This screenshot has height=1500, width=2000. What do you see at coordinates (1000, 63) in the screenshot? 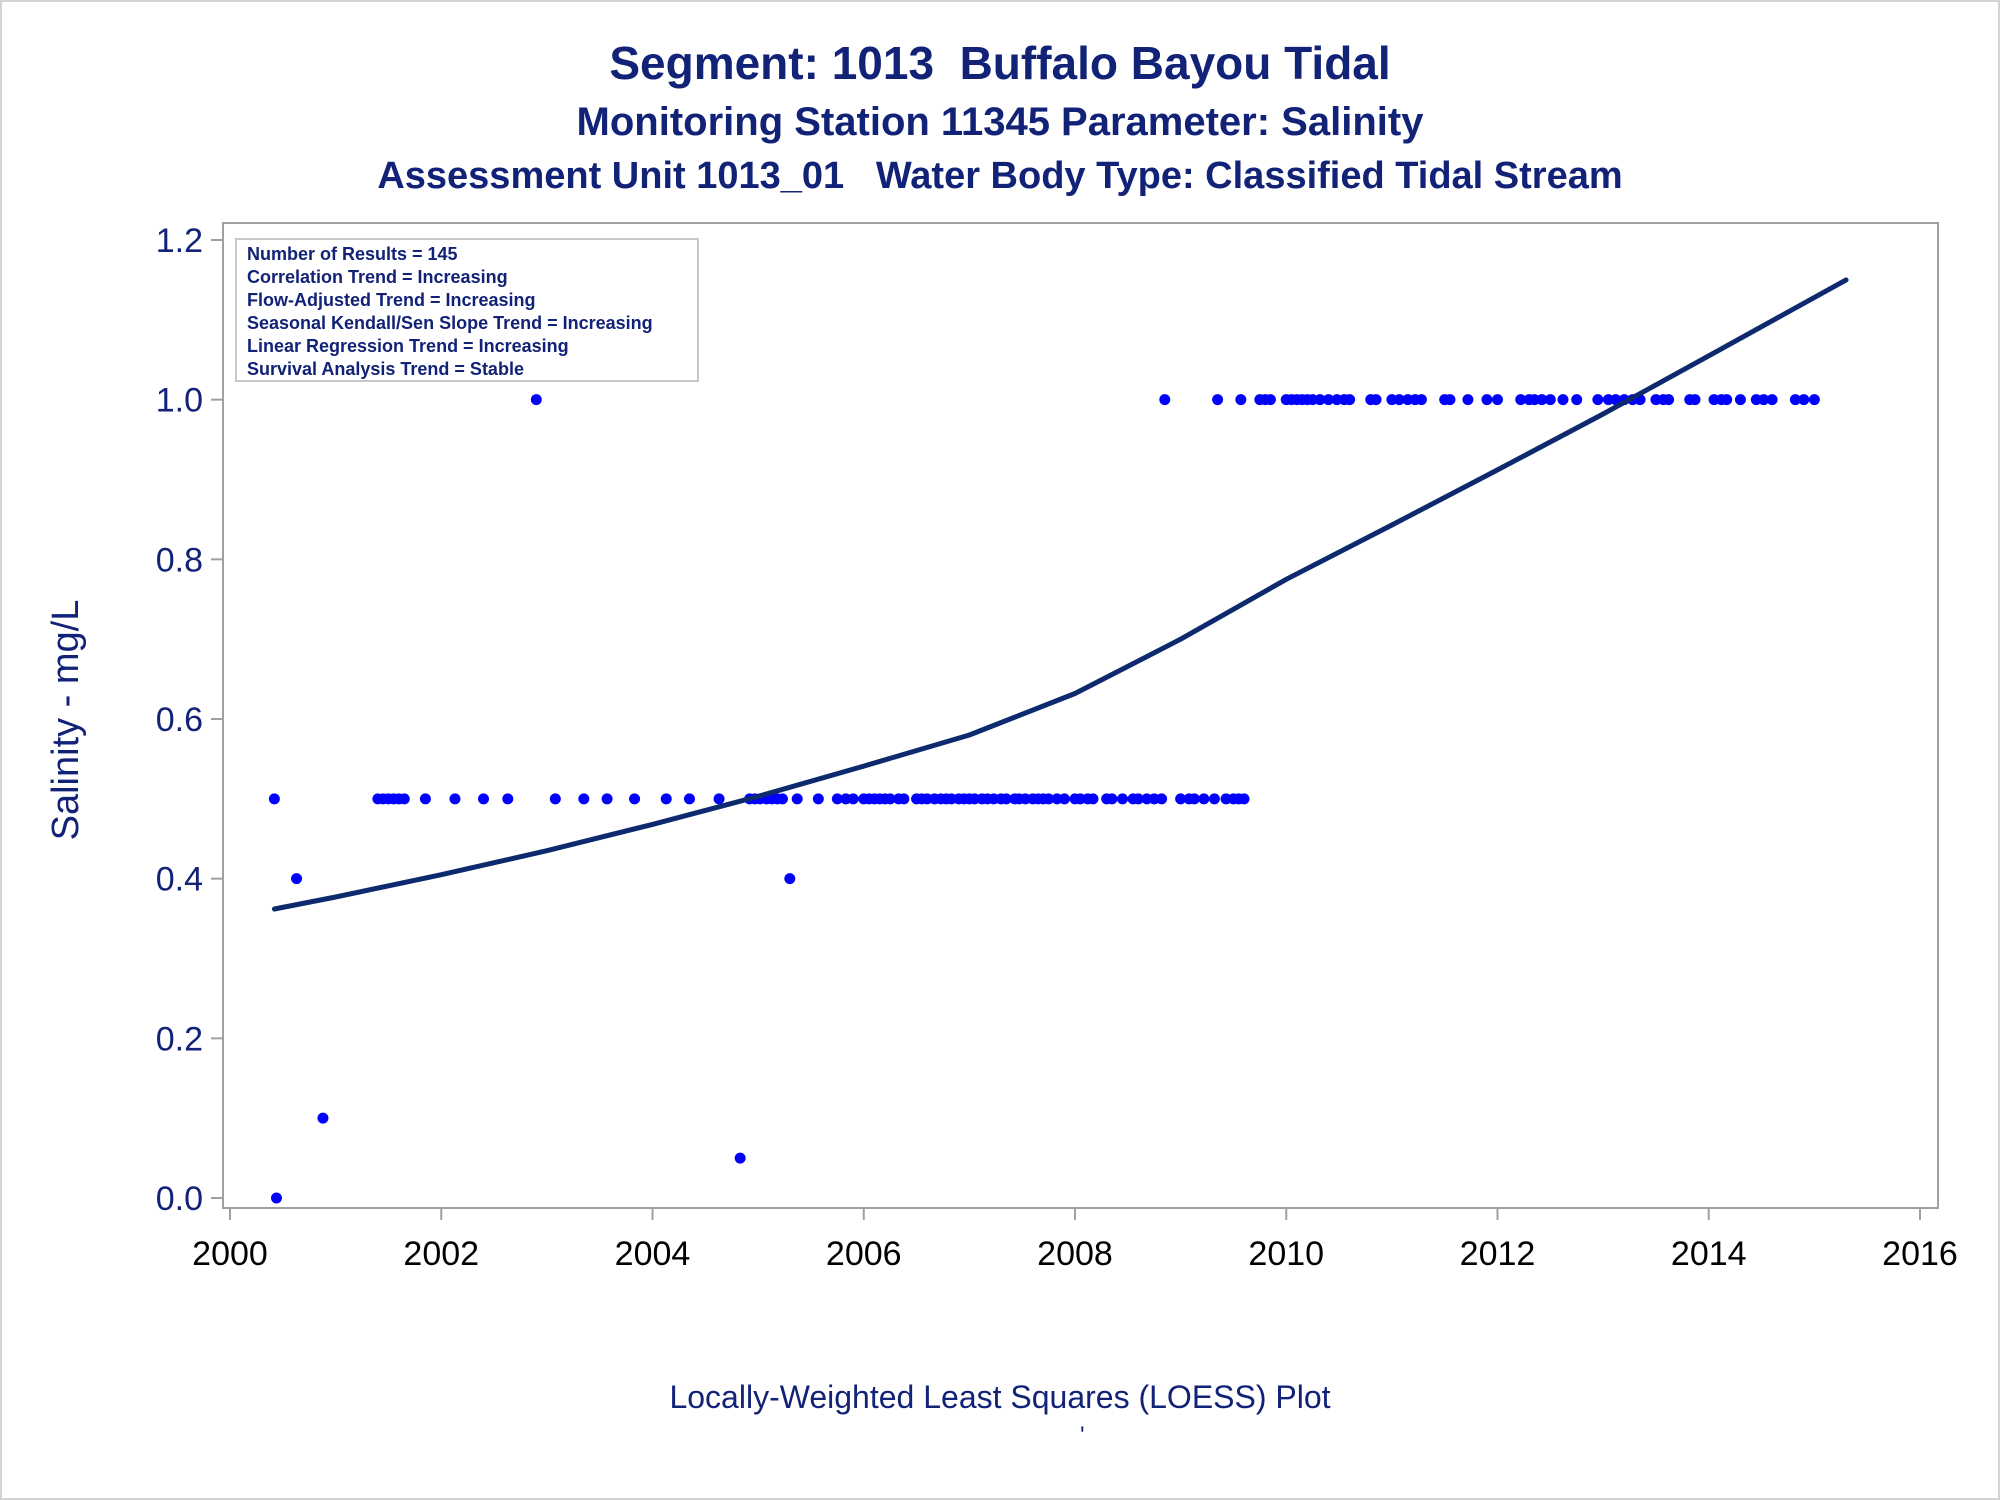
I see `chart-title: Segment: 1013 Buffalo Bayou Tidal` at bounding box center [1000, 63].